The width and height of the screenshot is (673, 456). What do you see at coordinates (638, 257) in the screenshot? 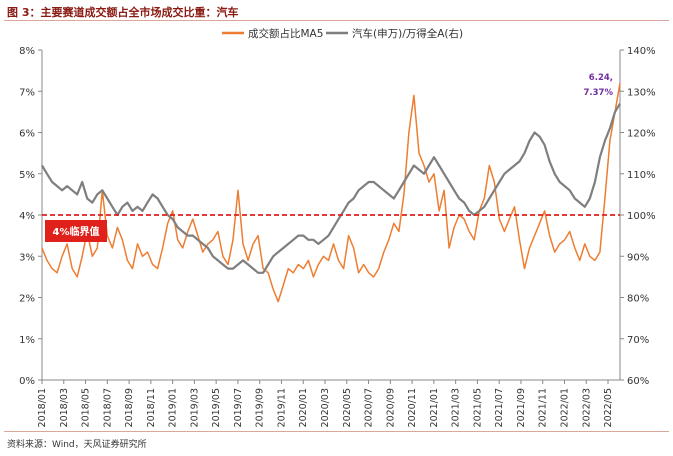
I see `right-tick-label: 90%` at bounding box center [638, 257].